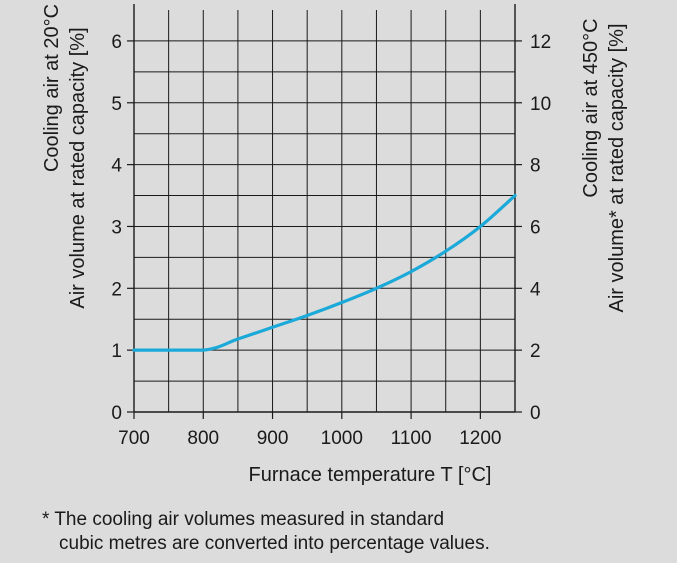  What do you see at coordinates (78, 167) in the screenshot?
I see `left-axis-title-line2: Air volume at rated capacity [%]` at bounding box center [78, 167].